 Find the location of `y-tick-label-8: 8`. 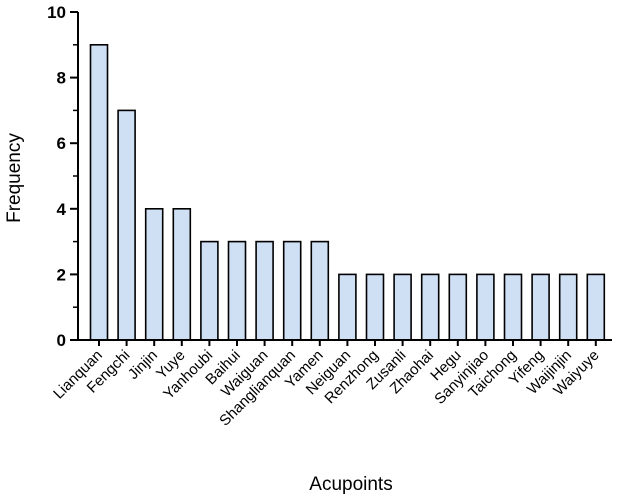

y-tick-label-8: 8 is located at coordinates (61, 78).